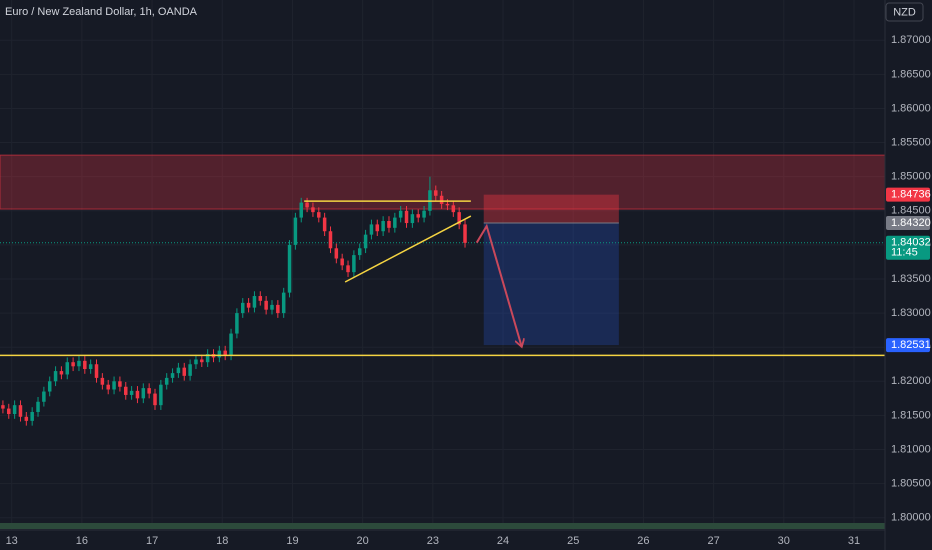 Image resolution: width=932 pixels, height=550 pixels. Describe the element at coordinates (101, 12) in the screenshot. I see `chart-title: Euro / New Zealand Dollar, 1h, OANDA` at that location.